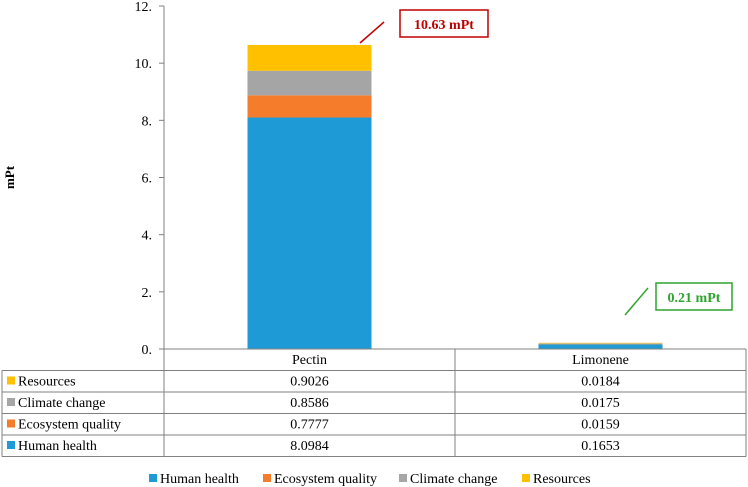  I want to click on legend-label: Resources, so click(562, 479).